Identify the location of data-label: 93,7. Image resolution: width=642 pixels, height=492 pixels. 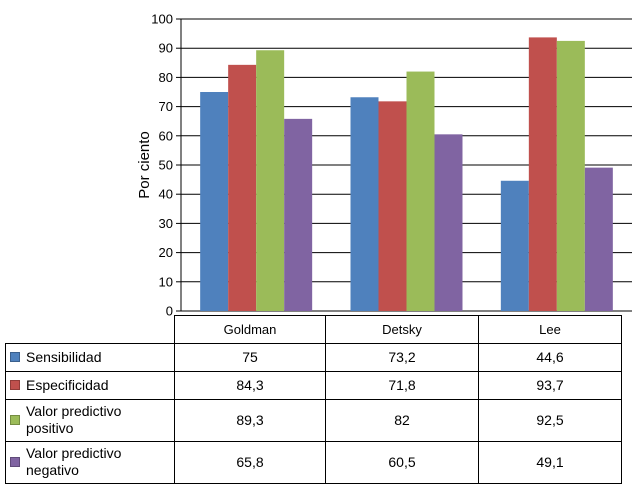
(550, 385).